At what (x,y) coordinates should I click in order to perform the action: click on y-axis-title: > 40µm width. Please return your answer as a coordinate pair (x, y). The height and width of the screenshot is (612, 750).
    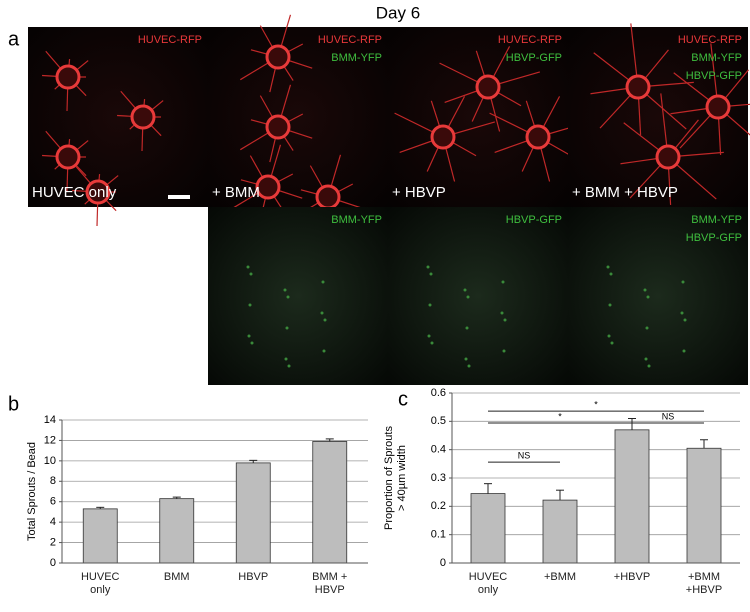
    Looking at the image, I should click on (402, 478).